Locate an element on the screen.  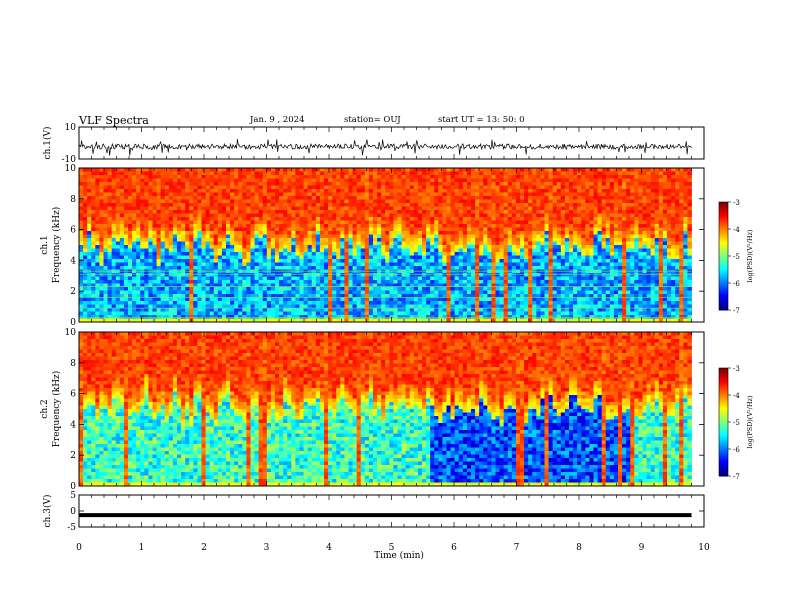
chart-title: VLF Spectra is located at coordinates (114, 120).